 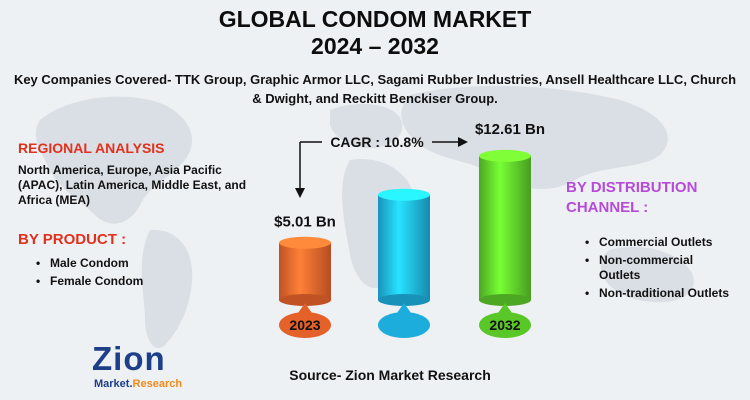 What do you see at coordinates (505, 227) in the screenshot?
I see `bar-2032` at bounding box center [505, 227].